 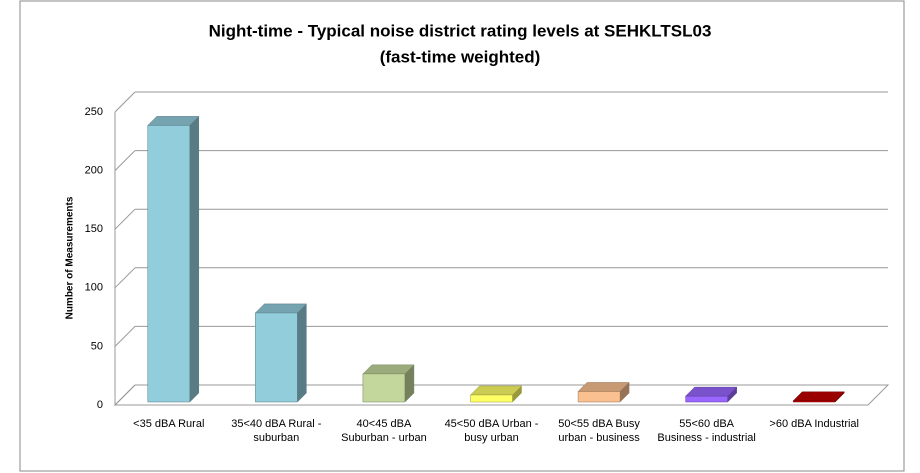 I want to click on y-tick-label: 250, so click(x=94, y=112).